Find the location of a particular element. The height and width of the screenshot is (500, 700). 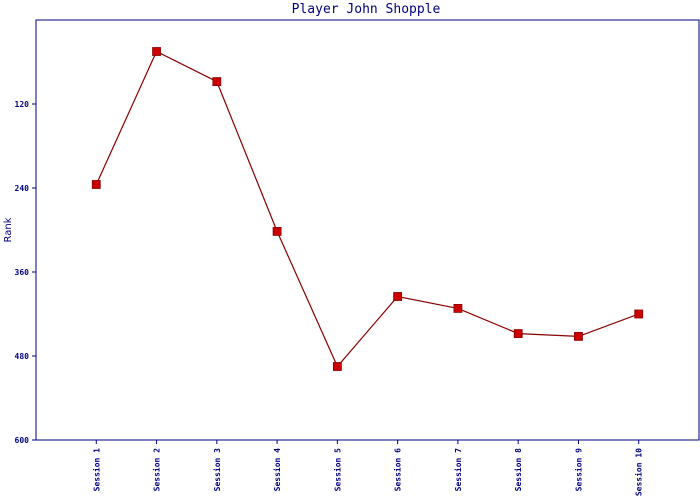

x-tick-label: Session 1 is located at coordinates (96, 470).